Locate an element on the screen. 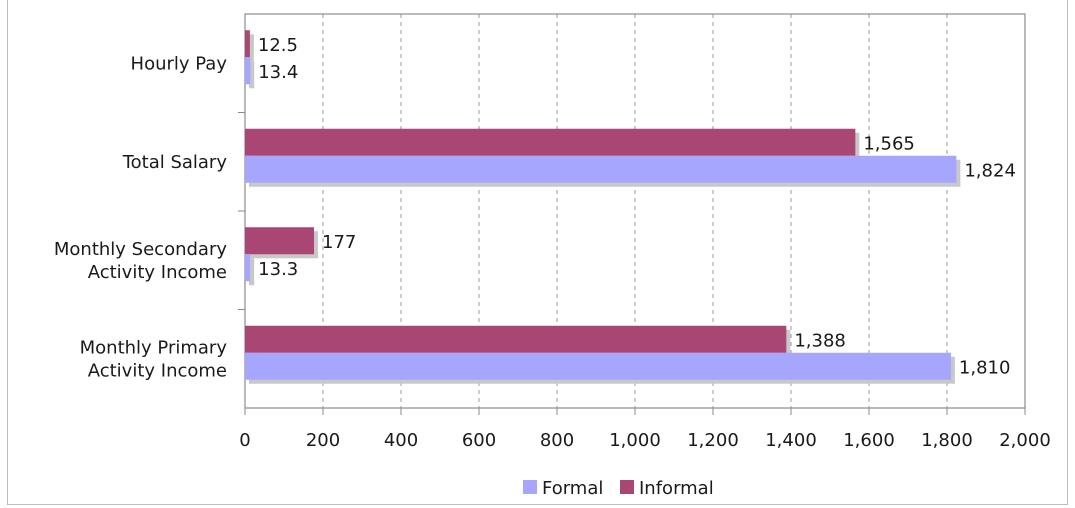 Image resolution: width=1075 pixels, height=508 pixels. x-tick-label: 1,400 is located at coordinates (791, 440).